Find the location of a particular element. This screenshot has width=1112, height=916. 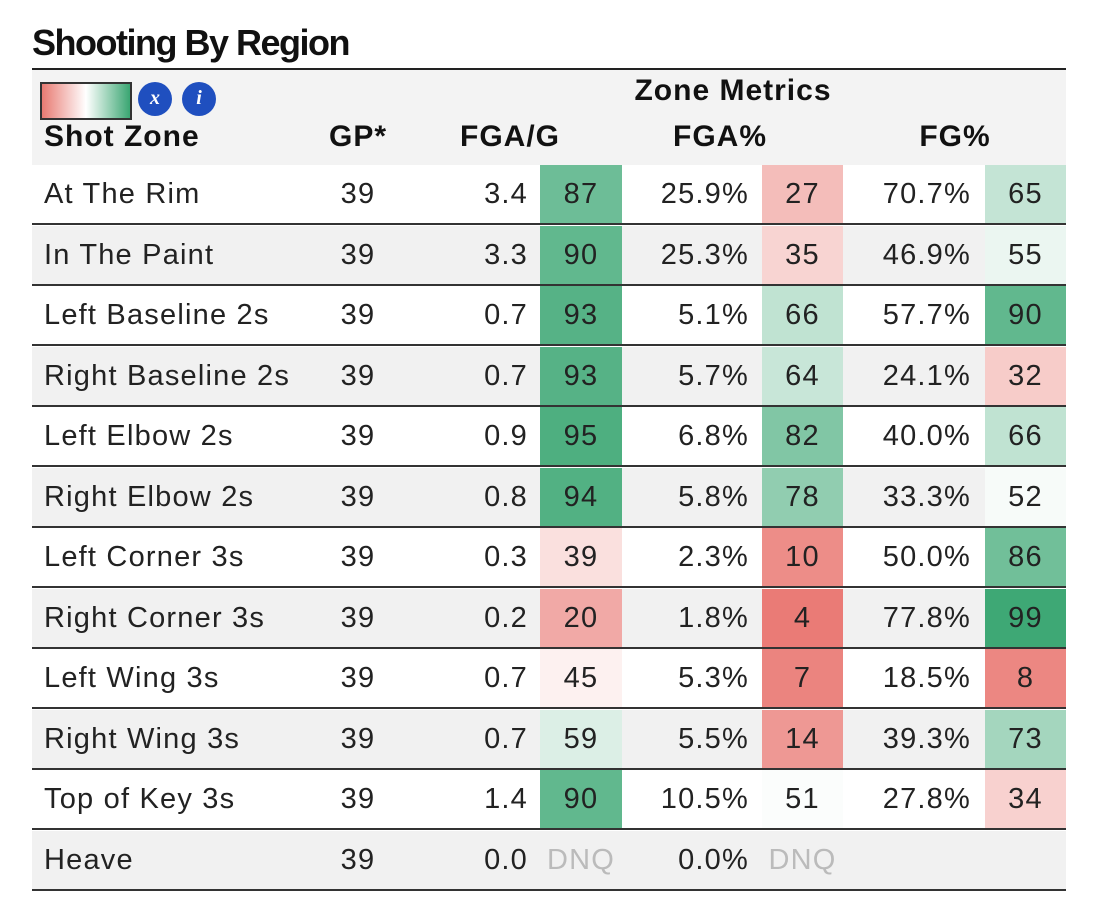

table-cell: 57.7% is located at coordinates (926, 315).